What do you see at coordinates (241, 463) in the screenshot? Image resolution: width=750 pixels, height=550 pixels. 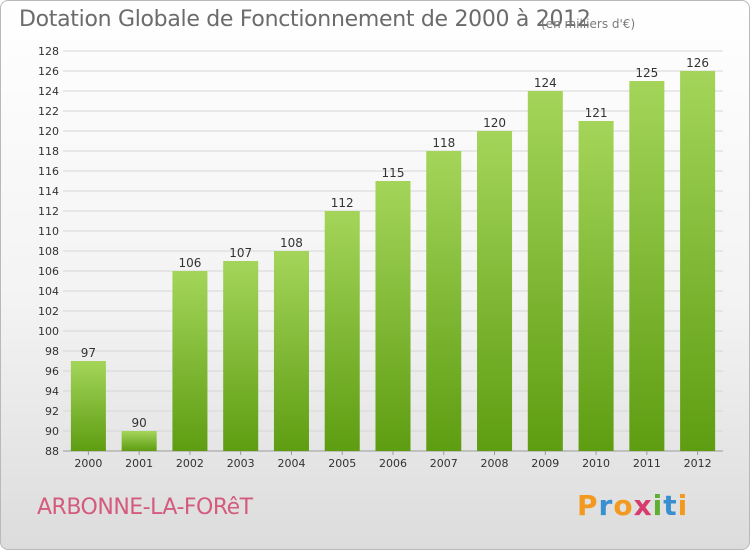 I see `x-tick-label-2003: 2003` at bounding box center [241, 463].